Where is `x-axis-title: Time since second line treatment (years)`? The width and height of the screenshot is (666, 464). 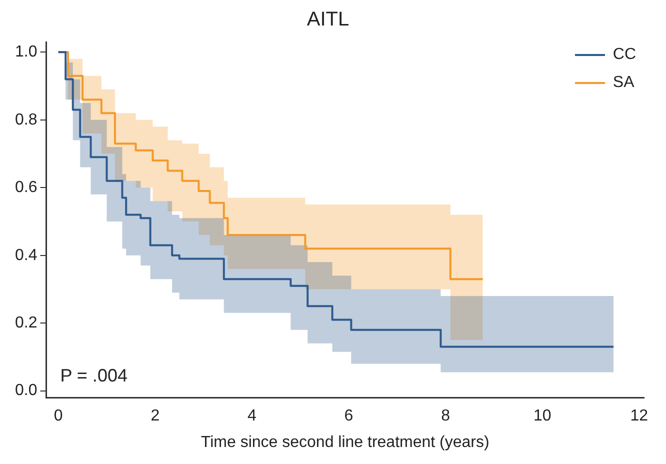
x-axis-title: Time since second line treatment (years) is located at coordinates (345, 442).